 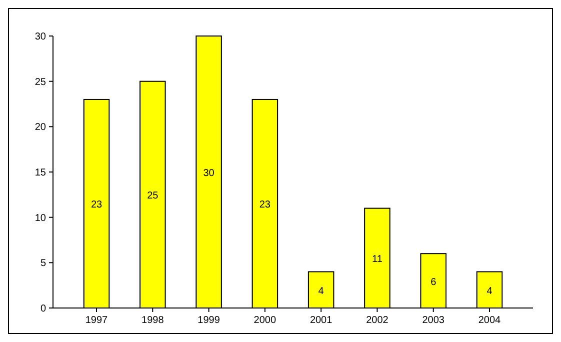 What do you see at coordinates (209, 173) in the screenshot?
I see `data-label: 30` at bounding box center [209, 173].